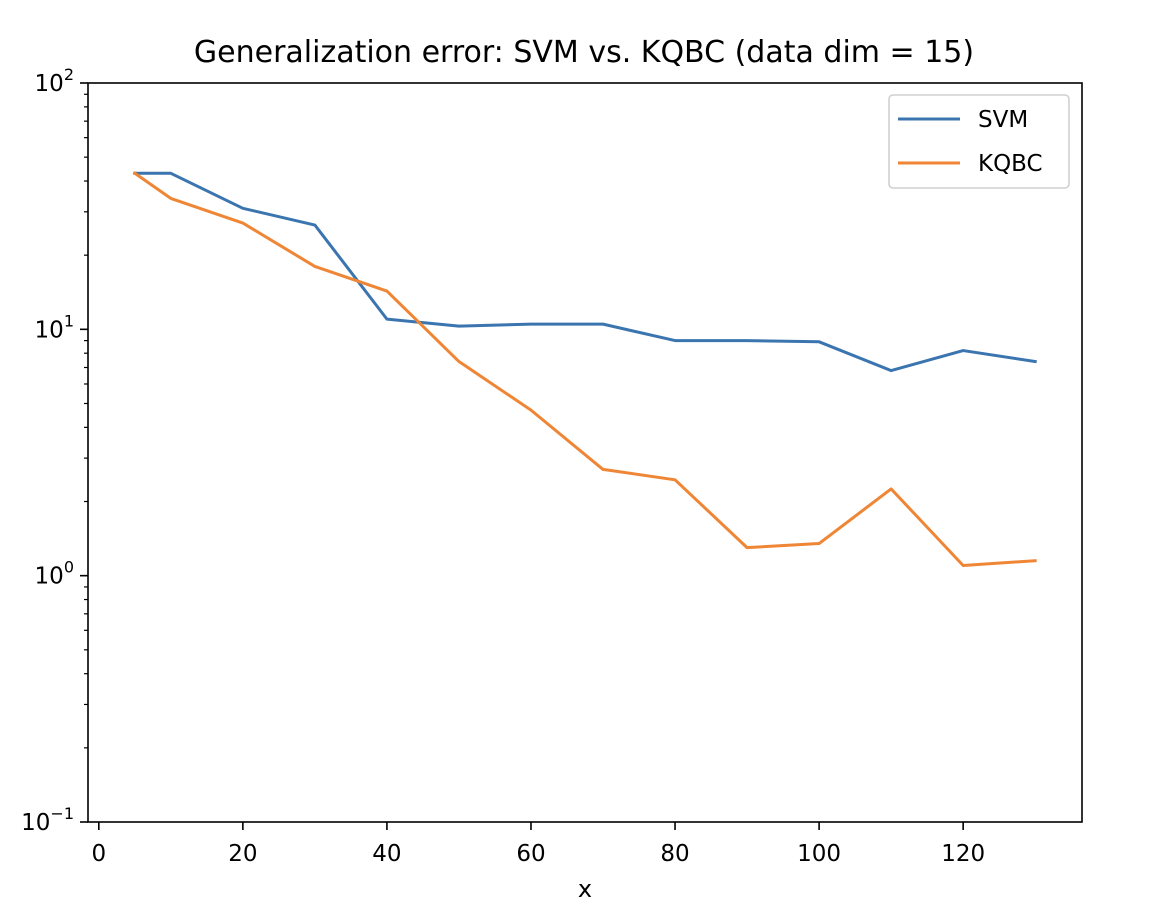 The width and height of the screenshot is (1170, 922). Describe the element at coordinates (530, 854) in the screenshot. I see `x-tick-label: 60` at that location.